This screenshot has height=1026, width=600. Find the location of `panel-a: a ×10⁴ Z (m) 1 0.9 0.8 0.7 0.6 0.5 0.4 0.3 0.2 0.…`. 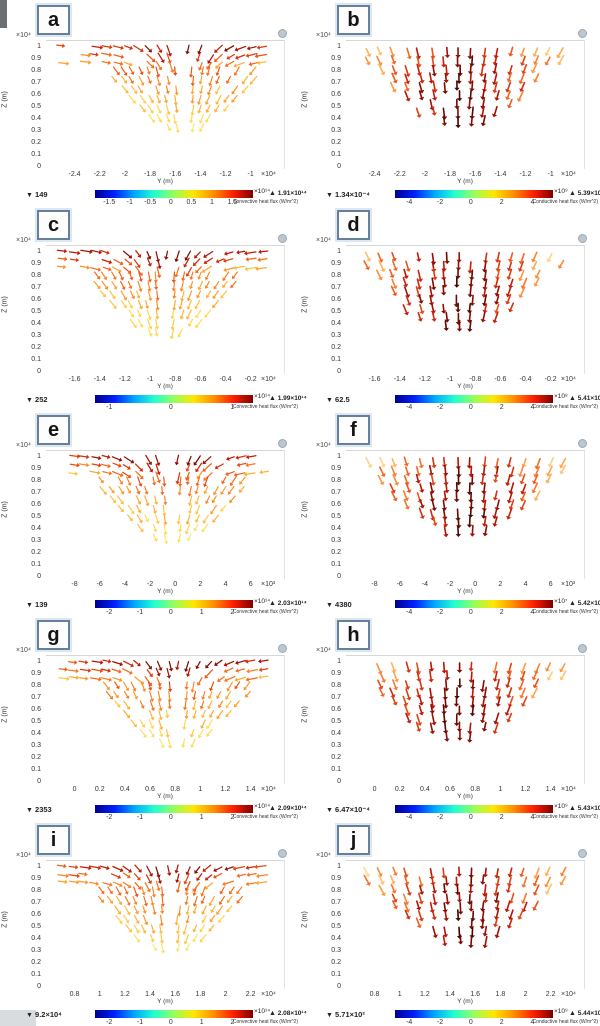

panel-a: a ×10⁴ Z (m) 1 0.9 0.8 0.7 0.6 0.5 0.4 0.3 0.2 0.… is located at coordinates (153, 104).